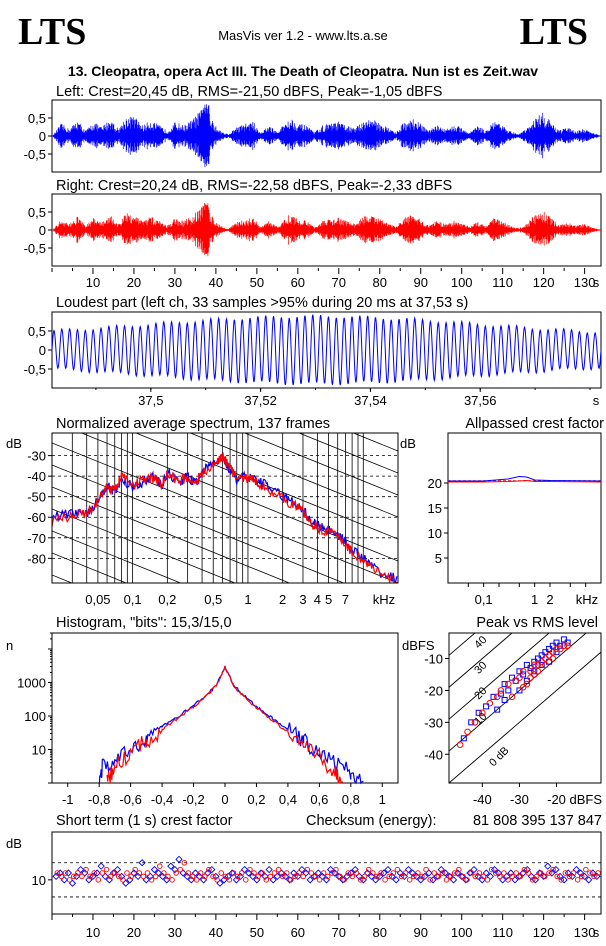 The width and height of the screenshot is (606, 946). I want to click on checksum-value: 81 808 395 137 847, so click(537, 821).